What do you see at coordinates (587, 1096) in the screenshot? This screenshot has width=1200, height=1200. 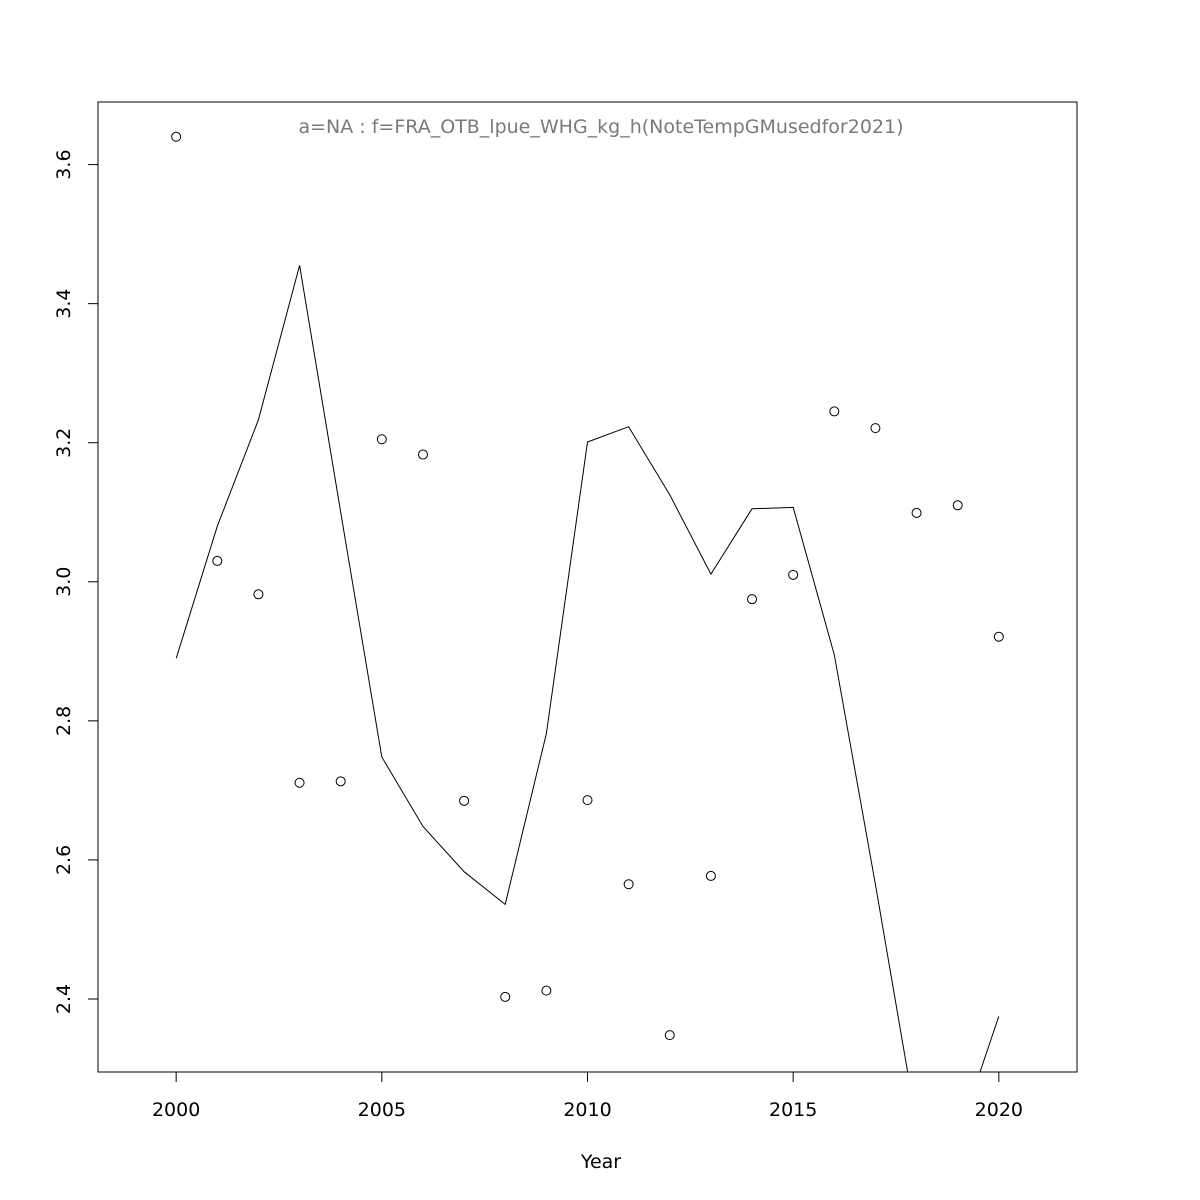 I see `x-axis: 2000 2005 2010 2015 2020` at bounding box center [587, 1096].